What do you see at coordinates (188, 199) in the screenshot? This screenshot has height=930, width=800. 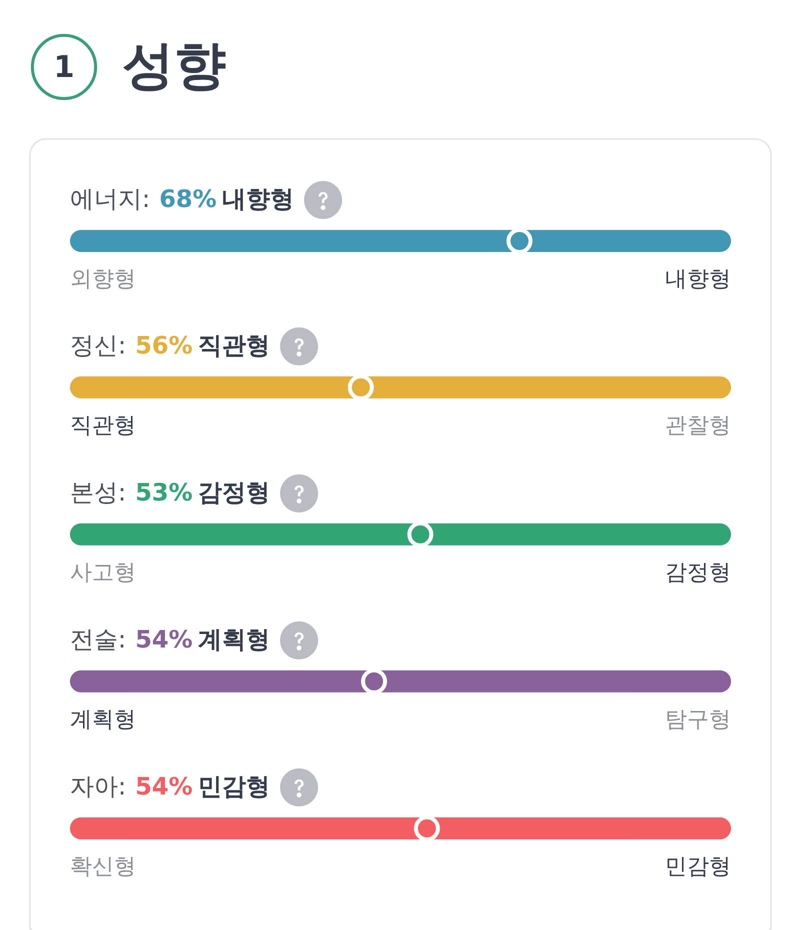 I see `data-label: 68%` at bounding box center [188, 199].